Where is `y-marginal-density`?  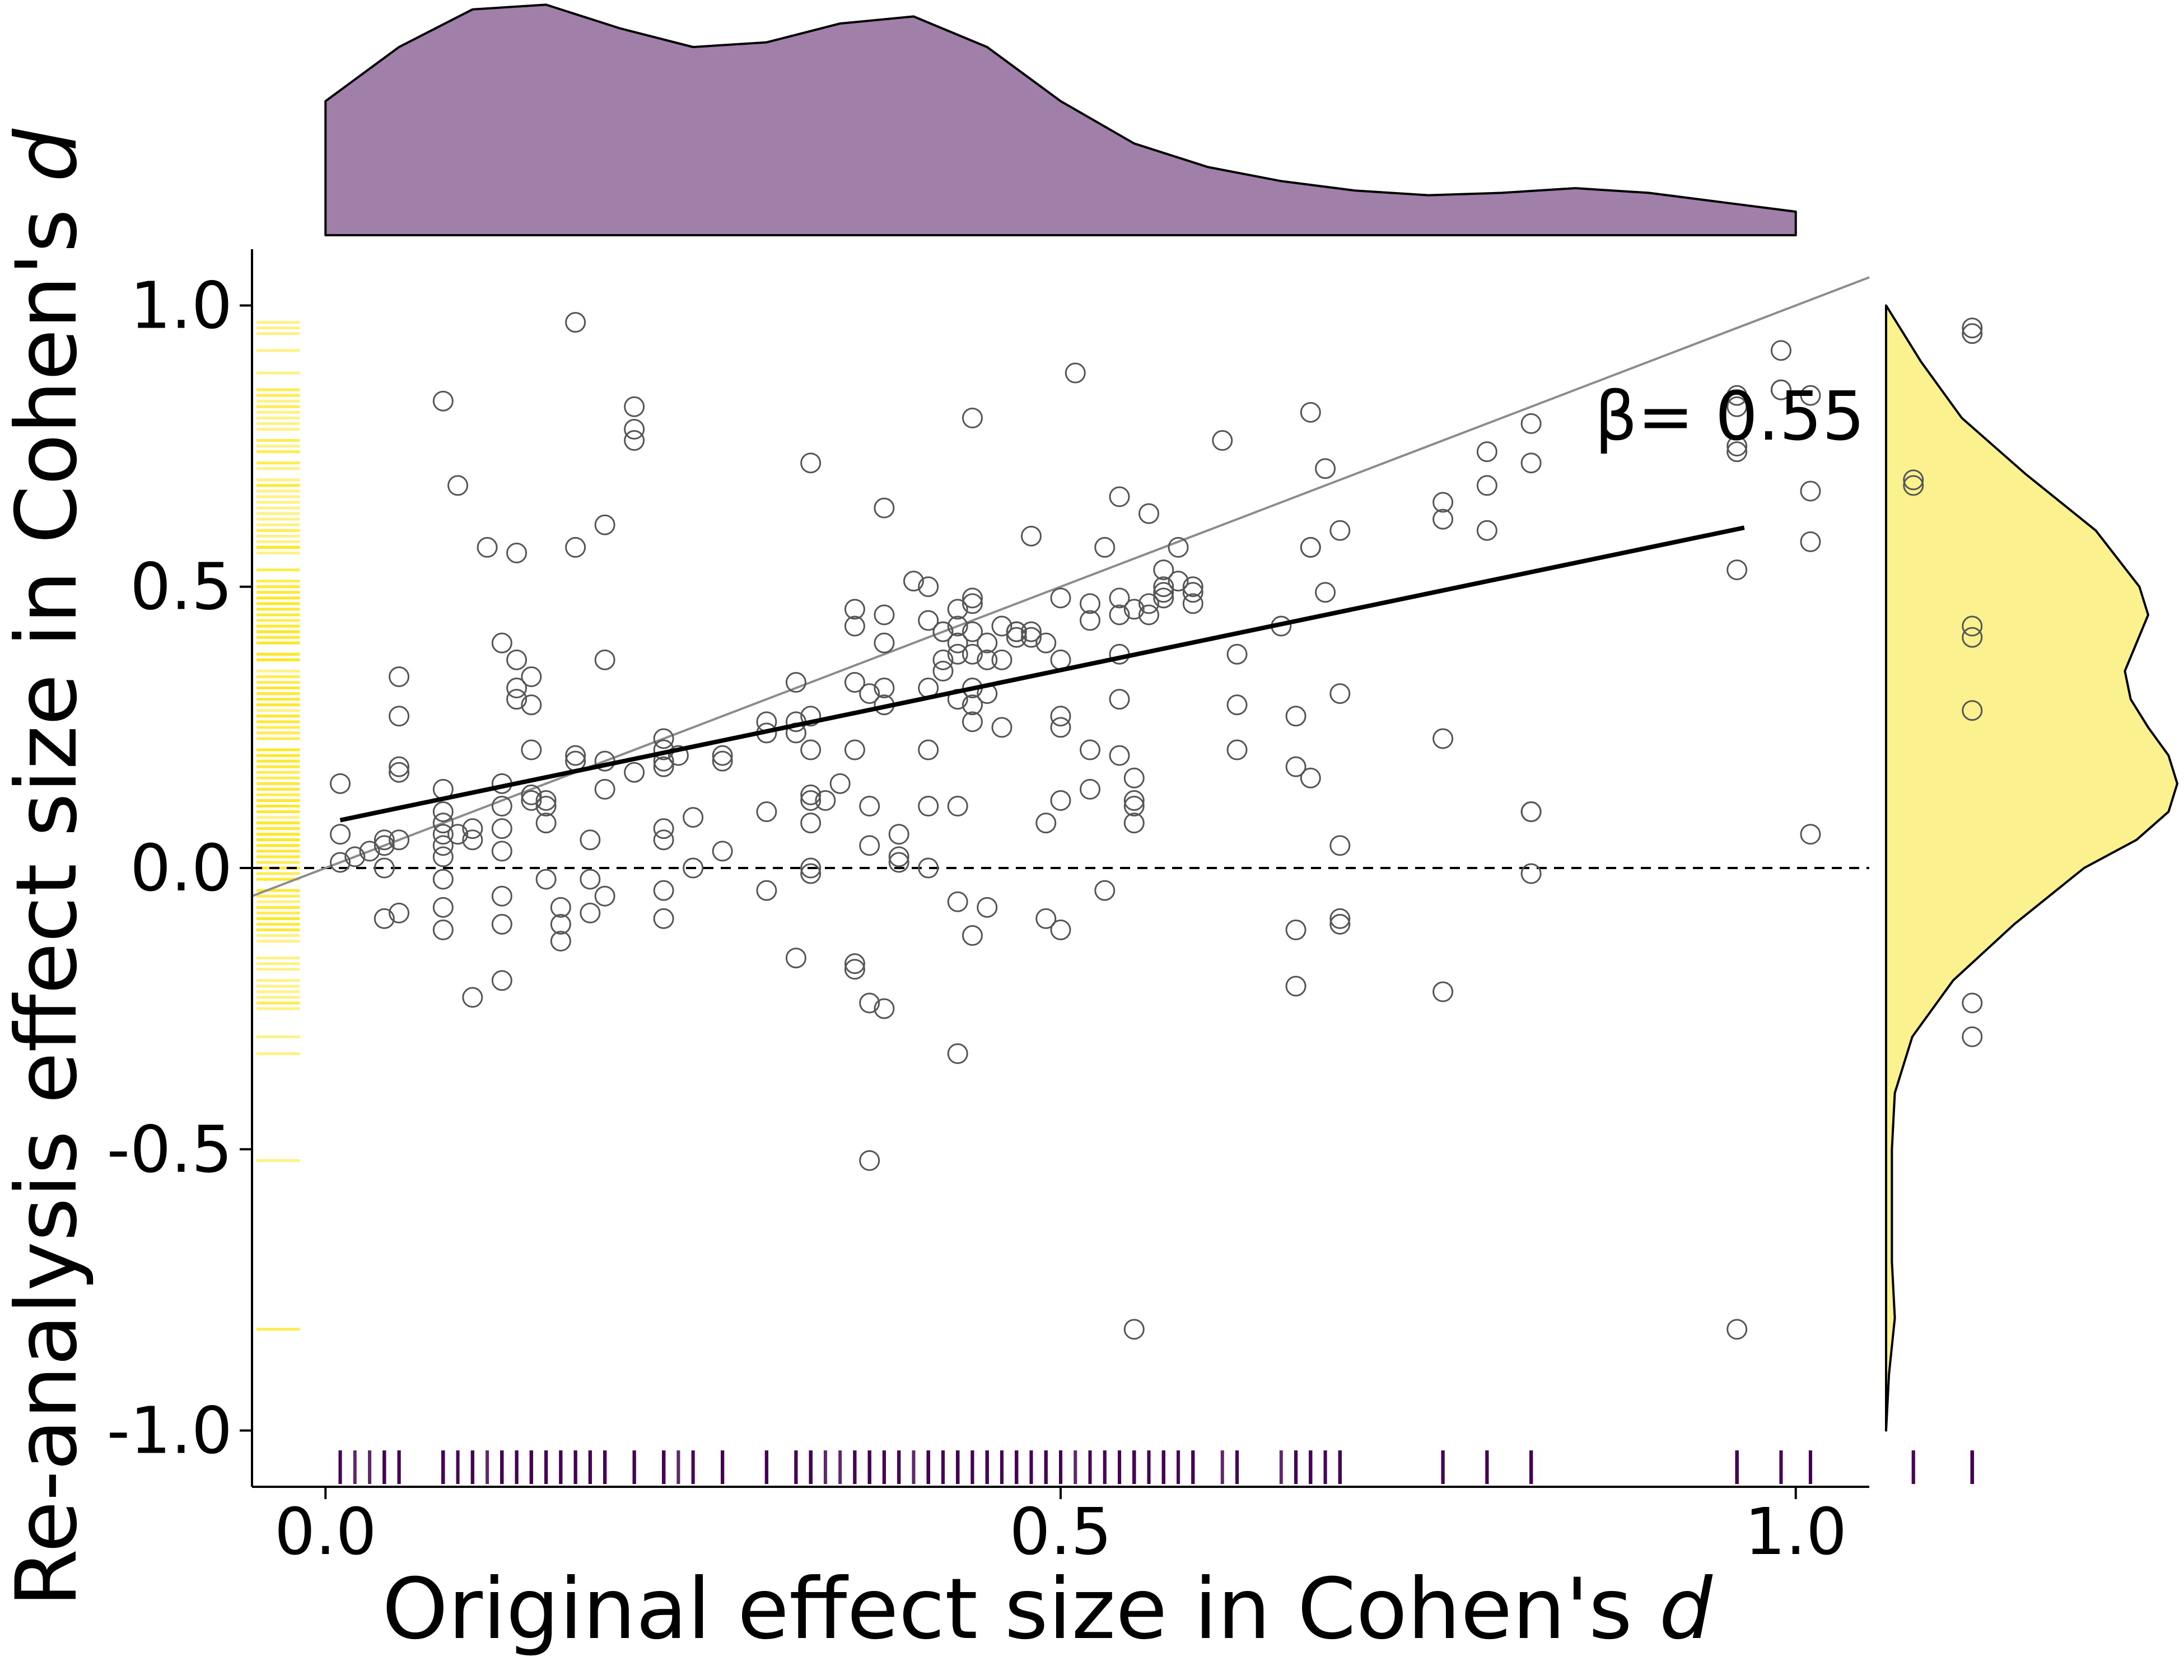
y-marginal-density is located at coordinates (2032, 868).